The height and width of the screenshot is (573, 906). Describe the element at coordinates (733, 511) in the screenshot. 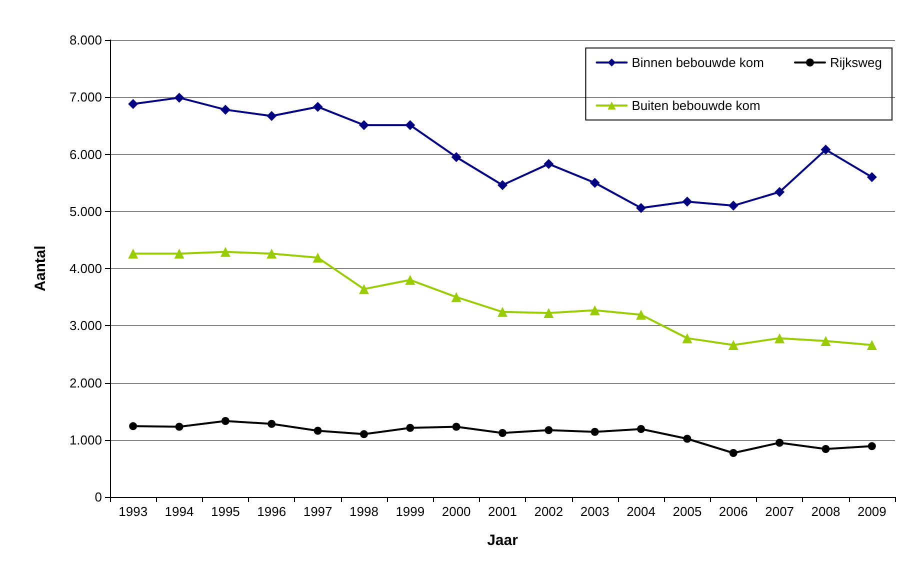

I see `x-tick-label: 2006` at that location.